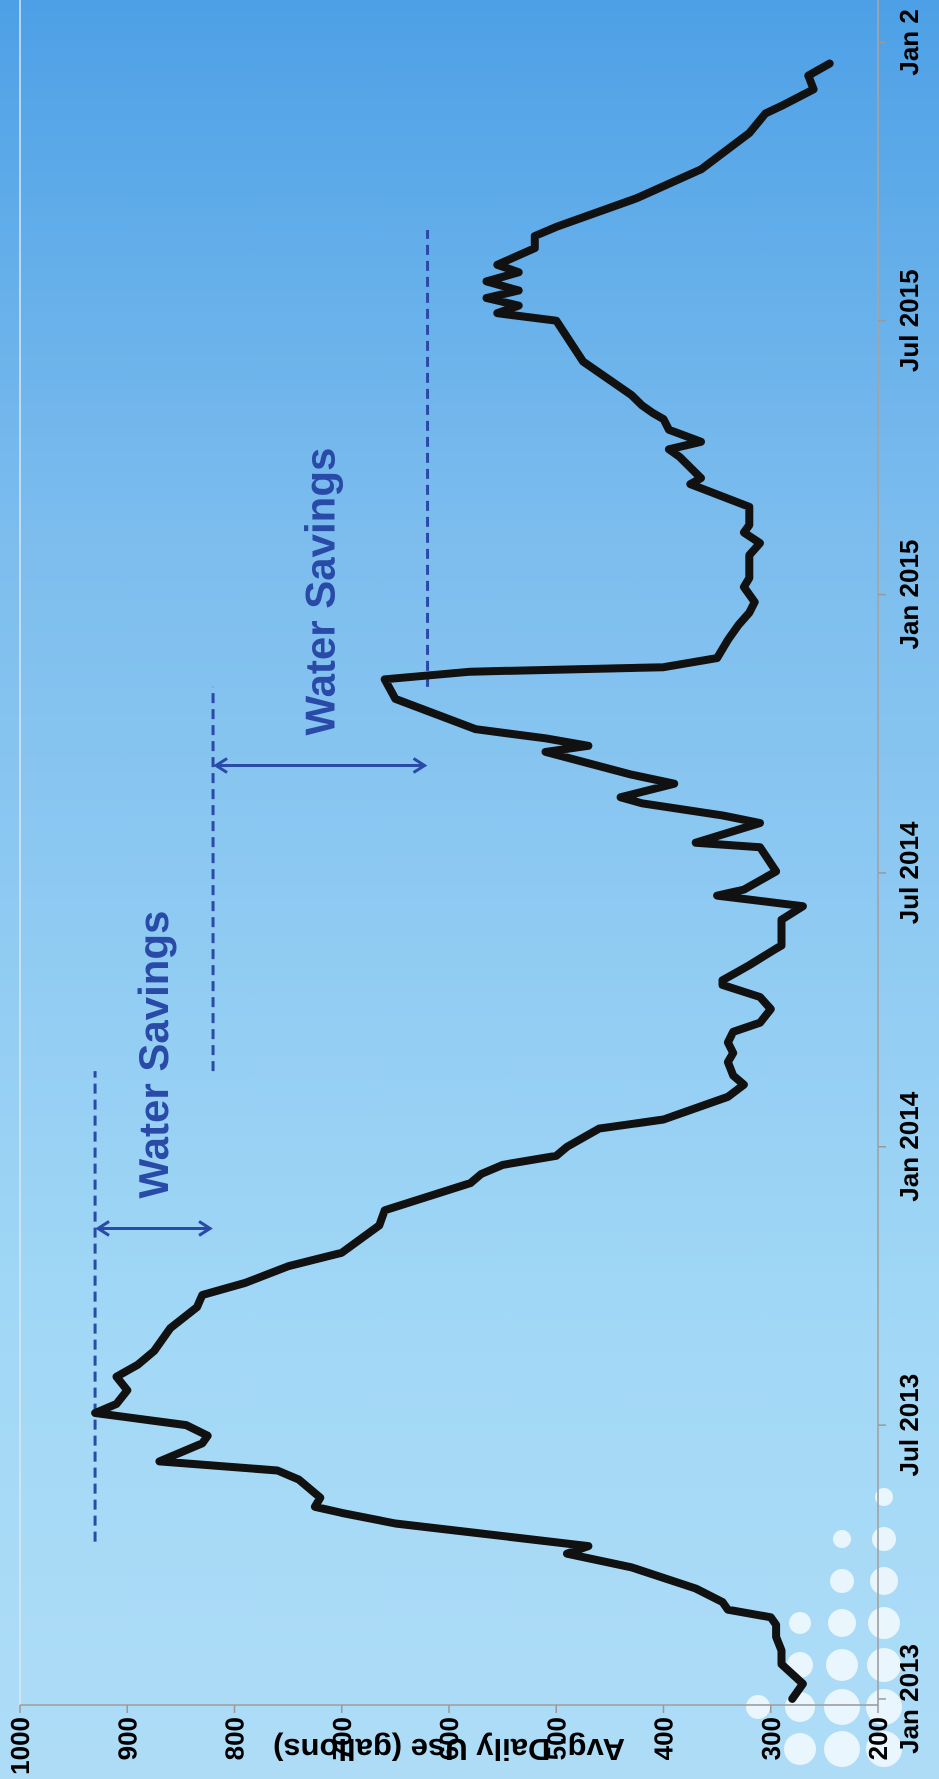 This screenshot has width=939, height=1779. Describe the element at coordinates (449, 1749) in the screenshot. I see `y-axis-title: Avg. Daily Use (gallons)` at that location.